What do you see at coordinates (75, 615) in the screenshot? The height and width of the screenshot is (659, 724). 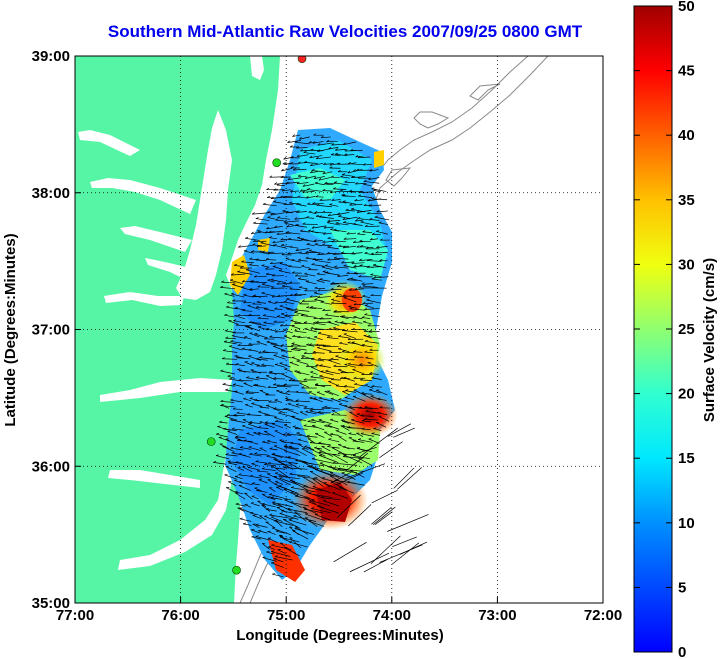 I see `lon-tick-label: 77:00` at bounding box center [75, 615].